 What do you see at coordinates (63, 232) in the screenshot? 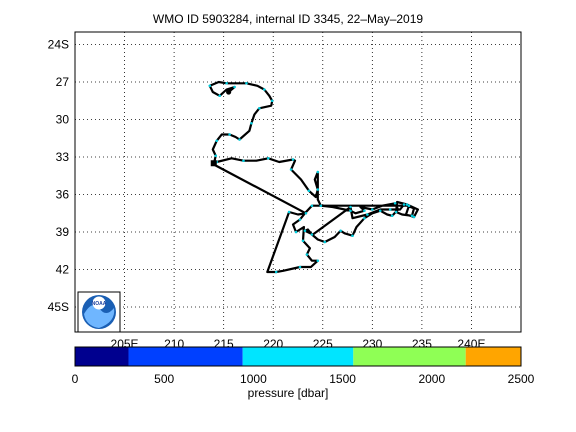
I see `lat-tick-label: 39` at bounding box center [63, 232].